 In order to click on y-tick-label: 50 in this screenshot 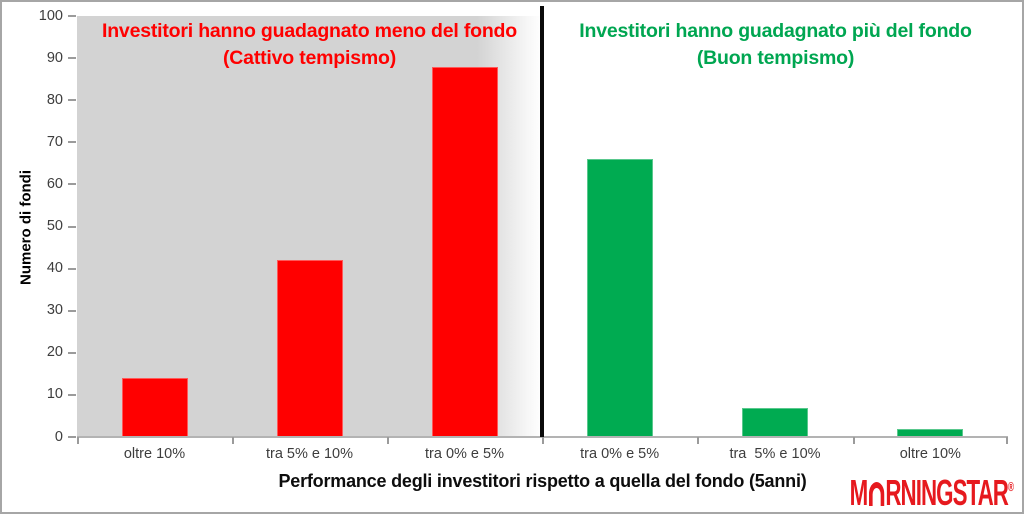, I will do `click(54, 226)`.